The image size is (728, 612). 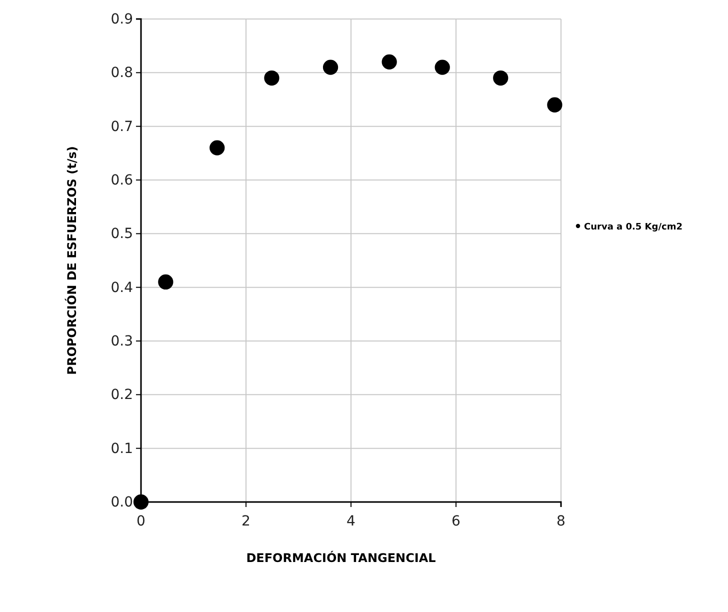 I want to click on legend-label: Curva a 0.5 Kg/cm2, so click(x=633, y=227).